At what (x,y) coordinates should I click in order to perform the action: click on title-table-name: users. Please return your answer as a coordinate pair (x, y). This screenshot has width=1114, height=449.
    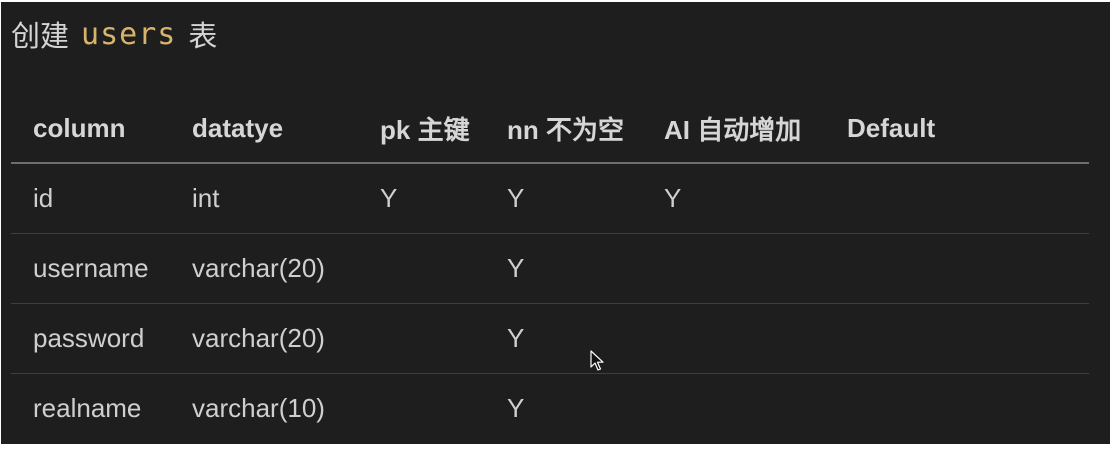
    Looking at the image, I should click on (129, 34).